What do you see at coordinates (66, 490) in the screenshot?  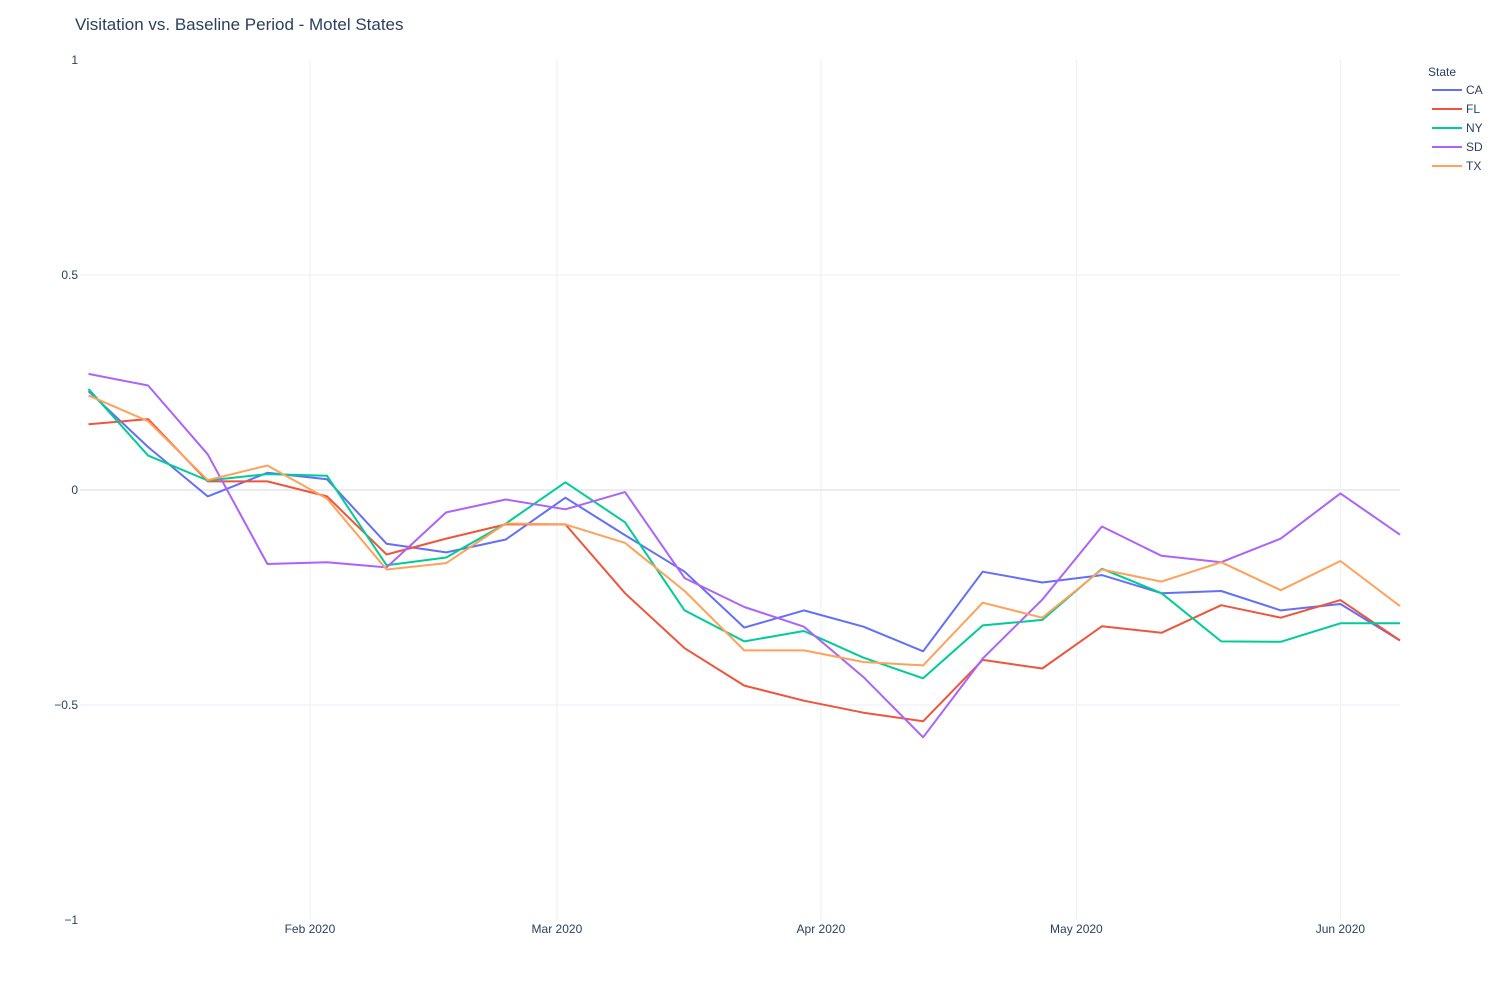 I see `y-axis-ticks: 1 0.5 0 −0.5 −1` at bounding box center [66, 490].